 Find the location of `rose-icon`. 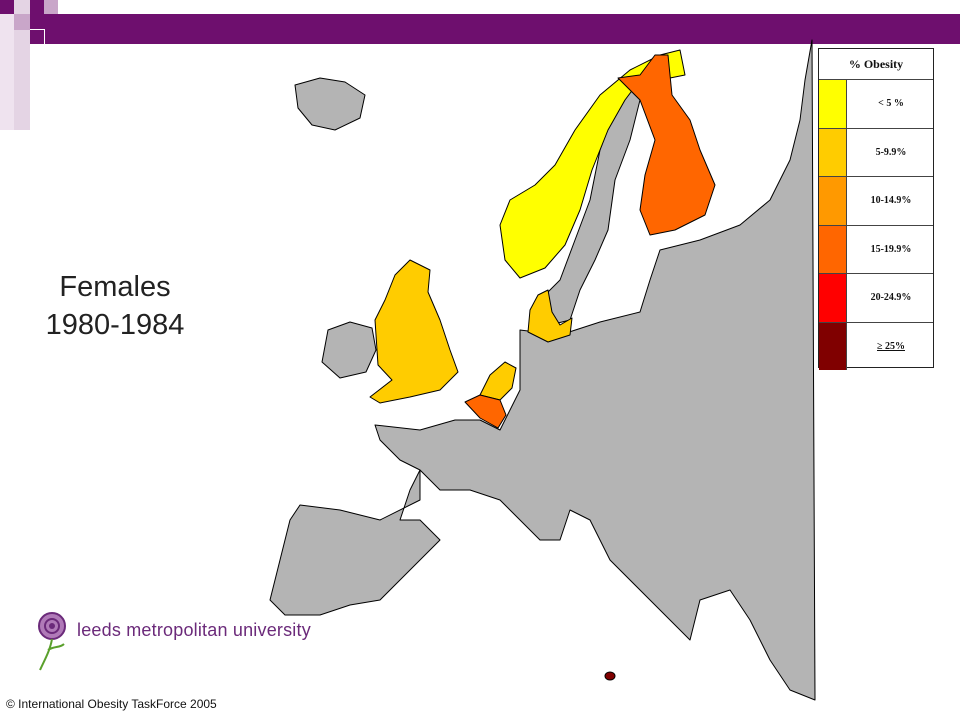

rose-icon is located at coordinates (52, 641).